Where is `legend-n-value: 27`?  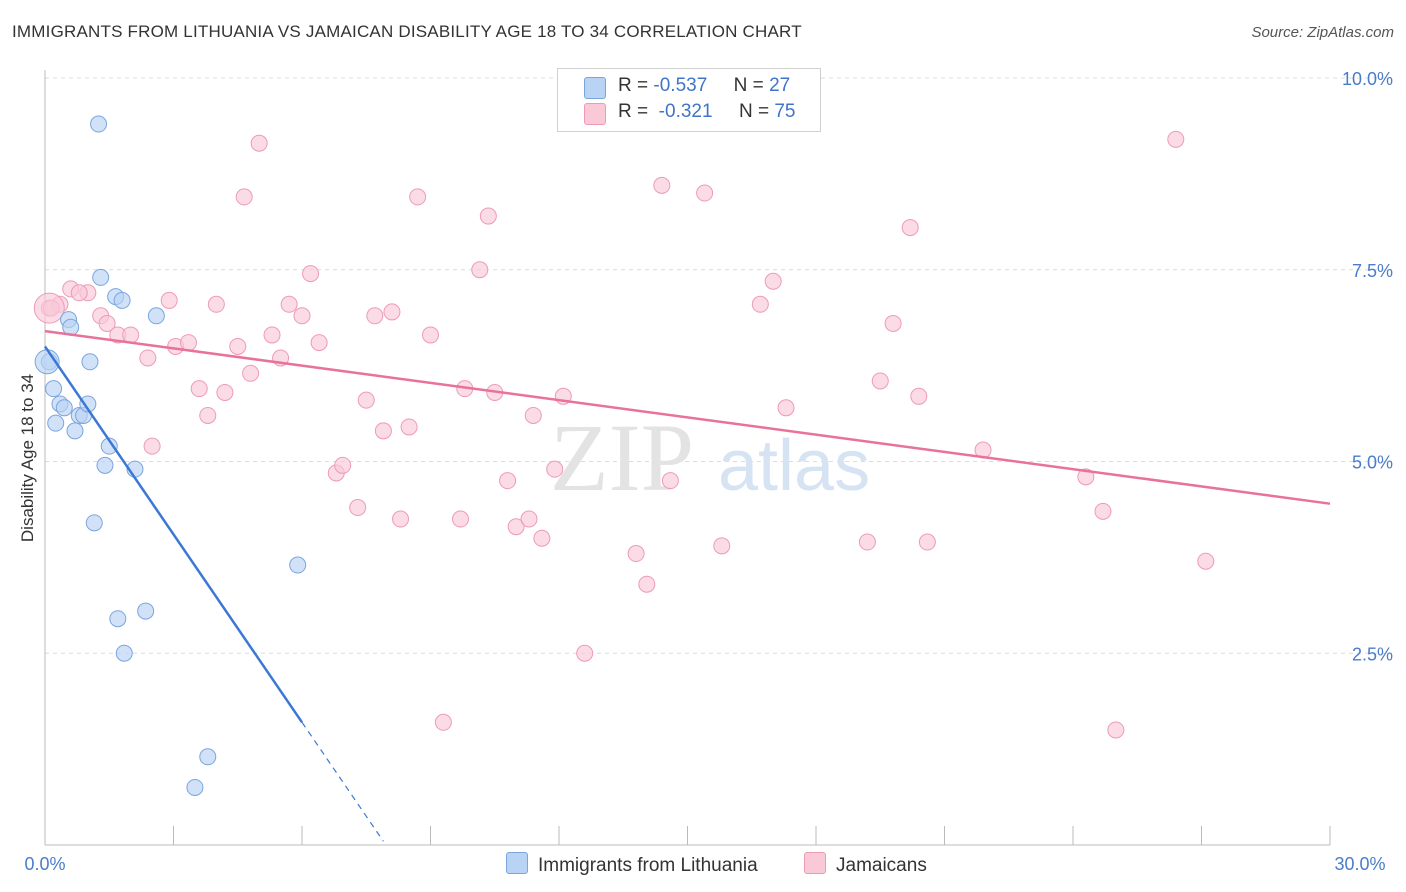
legend-n-value: 27 is located at coordinates (780, 85).